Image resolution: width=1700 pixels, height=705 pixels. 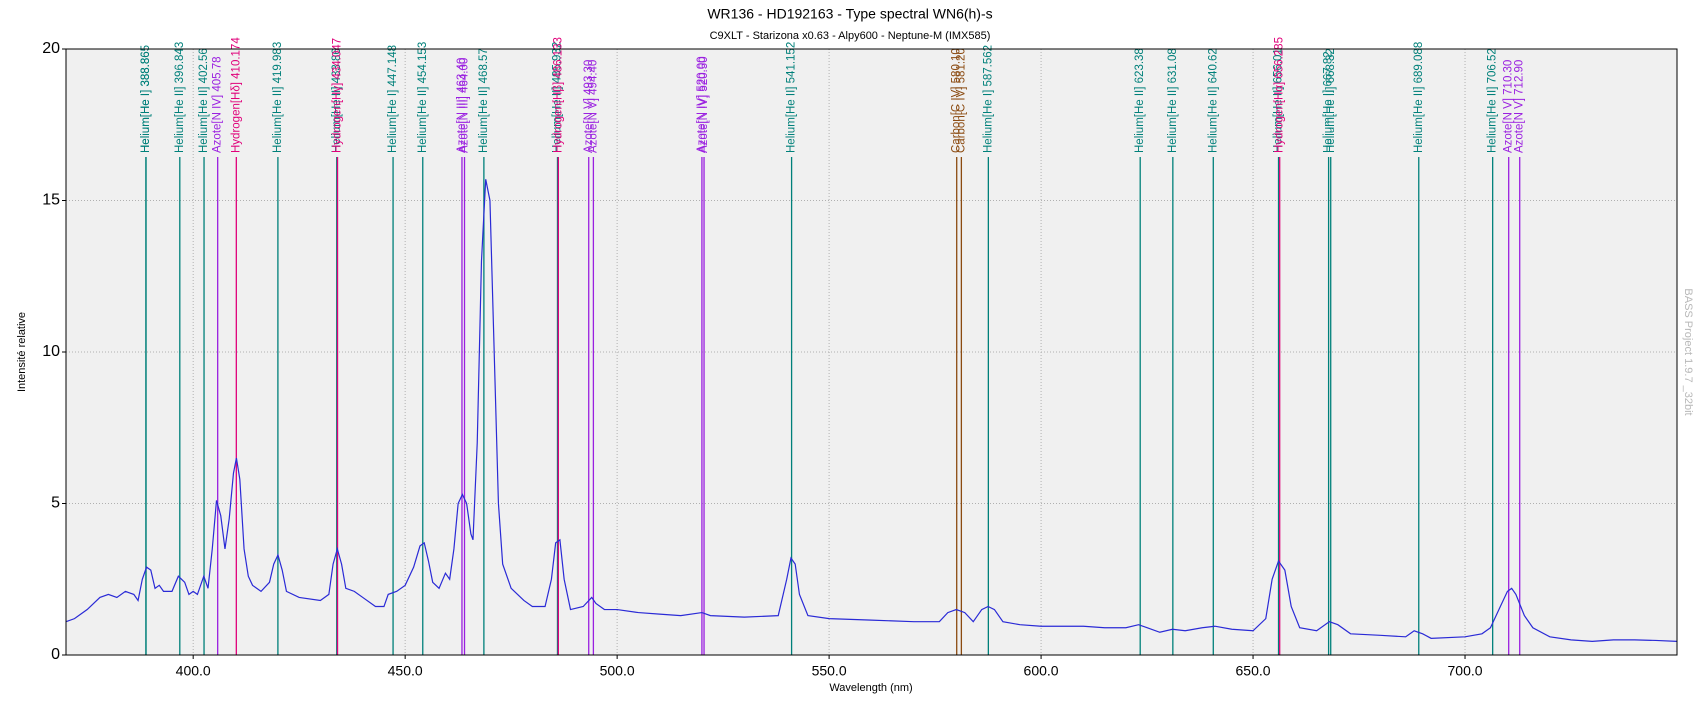 What do you see at coordinates (870, 688) in the screenshot?
I see `x-axis-label: Wavelength (nm)` at bounding box center [870, 688].